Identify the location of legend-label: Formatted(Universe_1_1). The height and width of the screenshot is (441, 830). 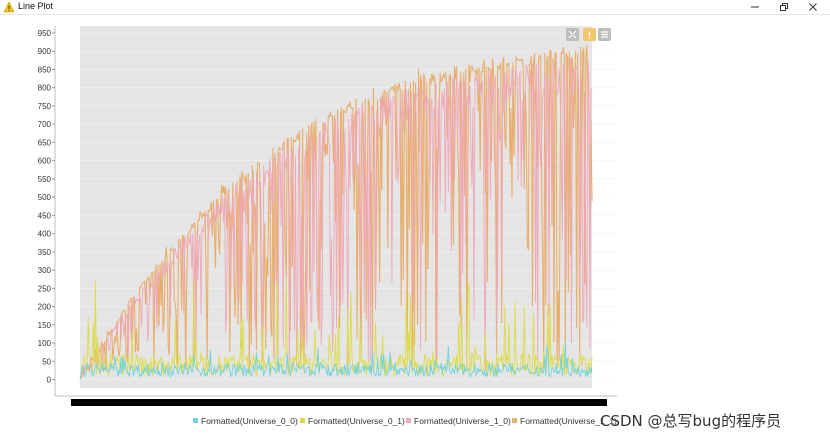
(568, 421).